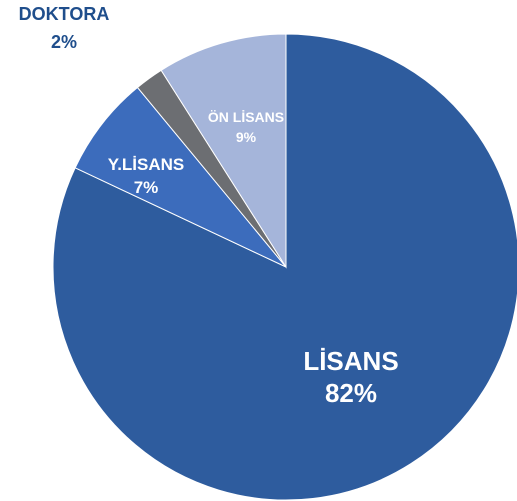 The width and height of the screenshot is (517, 501). I want to click on slice-label-2: DOKTORA, so click(64, 14).